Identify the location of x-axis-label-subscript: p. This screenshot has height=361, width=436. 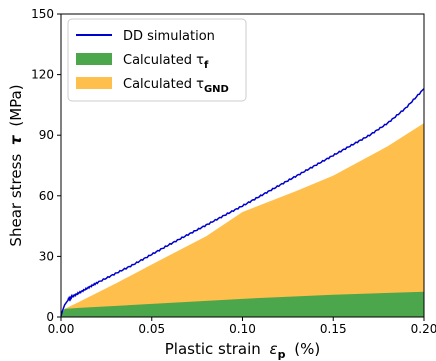
(282, 354).